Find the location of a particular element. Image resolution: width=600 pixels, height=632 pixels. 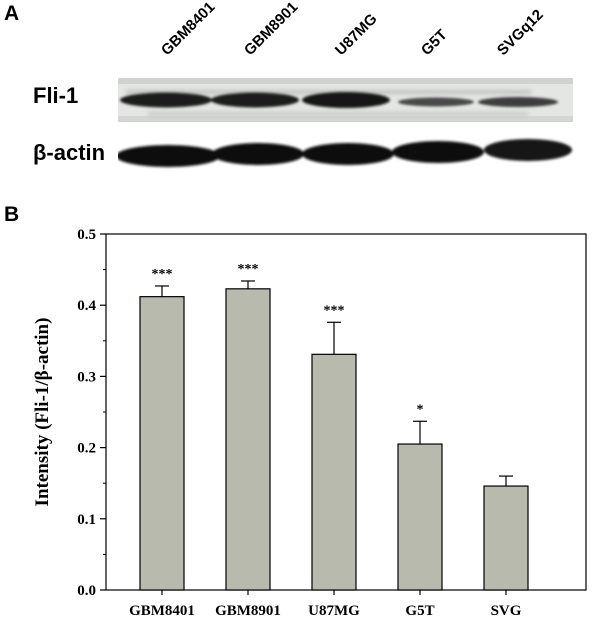

fli1-band-g5t is located at coordinates (436, 102).